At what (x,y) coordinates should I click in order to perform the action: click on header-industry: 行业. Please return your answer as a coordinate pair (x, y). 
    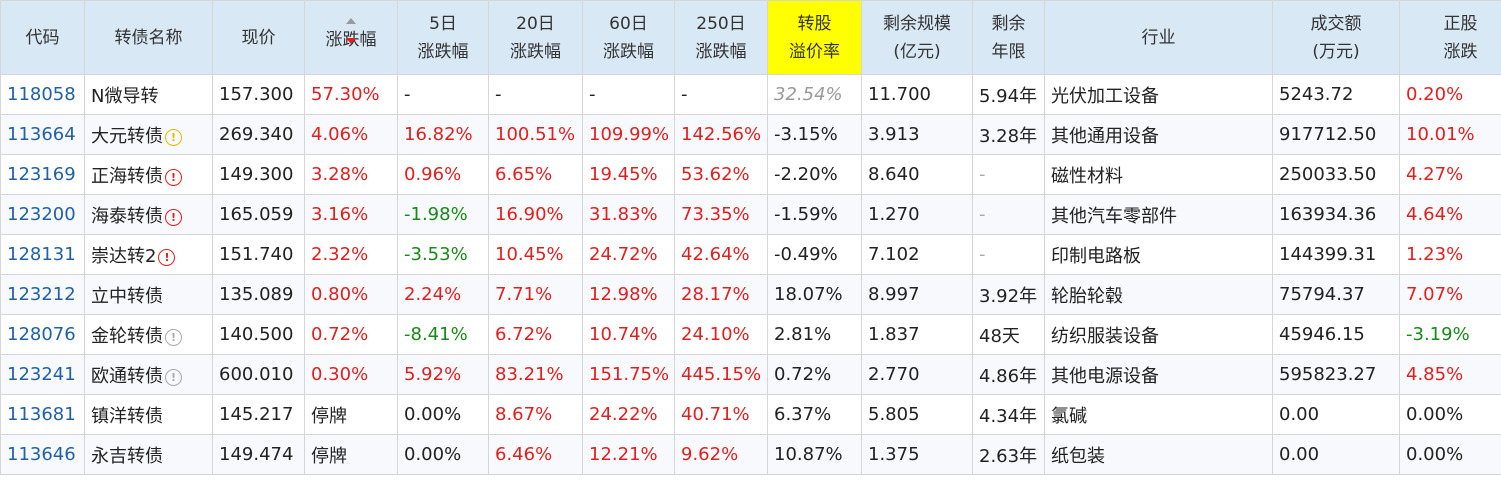
    Looking at the image, I should click on (1158, 37).